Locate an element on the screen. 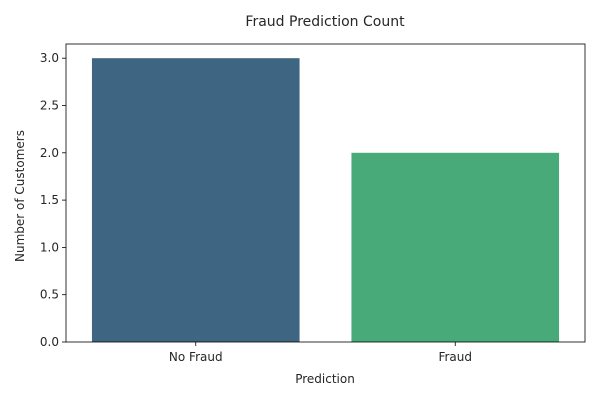  x-axis-label: Prediction is located at coordinates (325, 379).